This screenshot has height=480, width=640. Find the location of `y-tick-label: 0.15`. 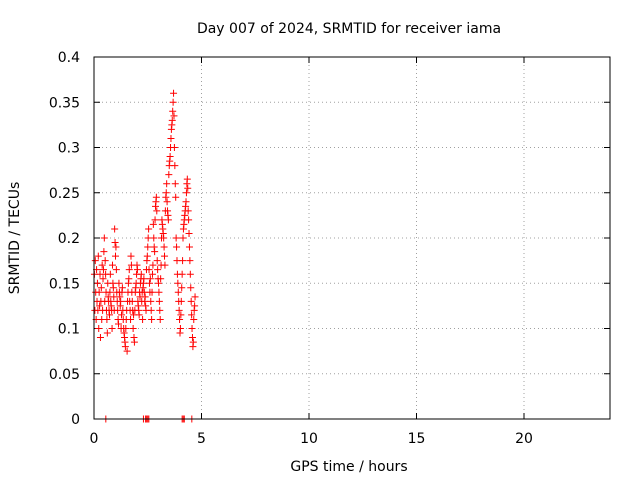

y-tick-label: 0.15 is located at coordinates (64, 284).